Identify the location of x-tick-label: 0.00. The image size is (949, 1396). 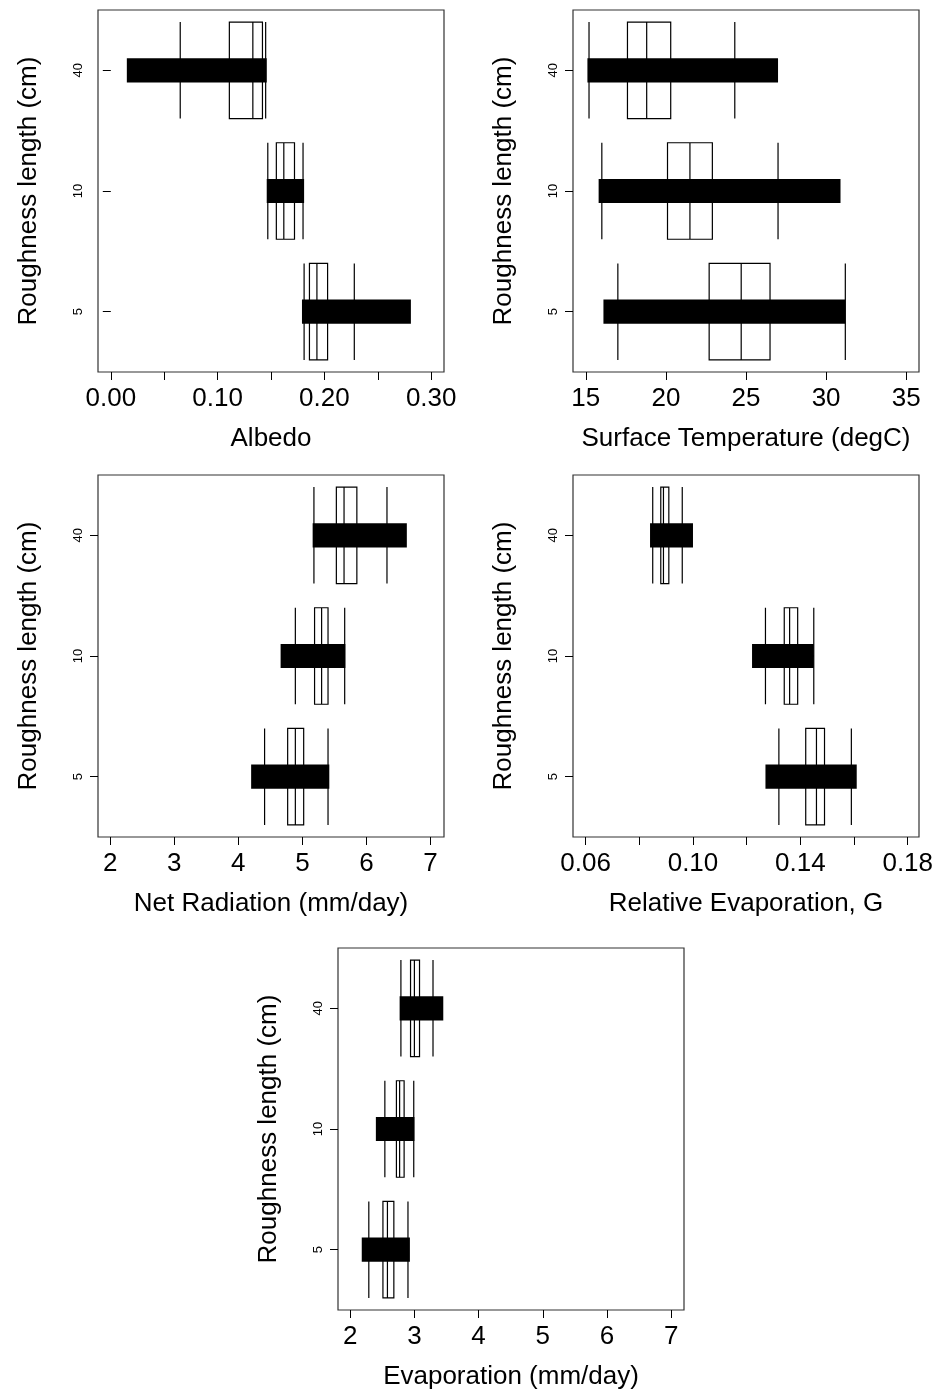
(111, 397).